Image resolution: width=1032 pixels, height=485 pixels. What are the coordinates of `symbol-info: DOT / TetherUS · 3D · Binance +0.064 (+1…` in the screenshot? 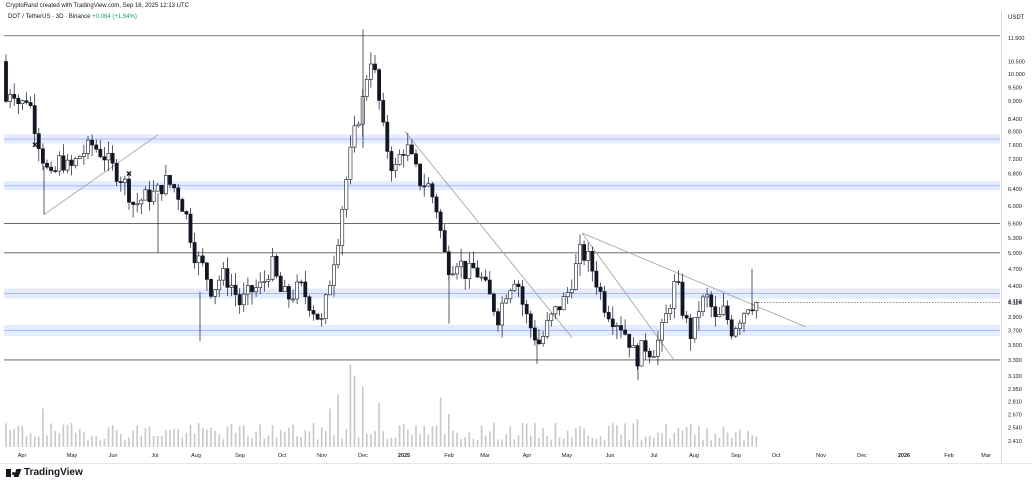 It's located at (72, 17).